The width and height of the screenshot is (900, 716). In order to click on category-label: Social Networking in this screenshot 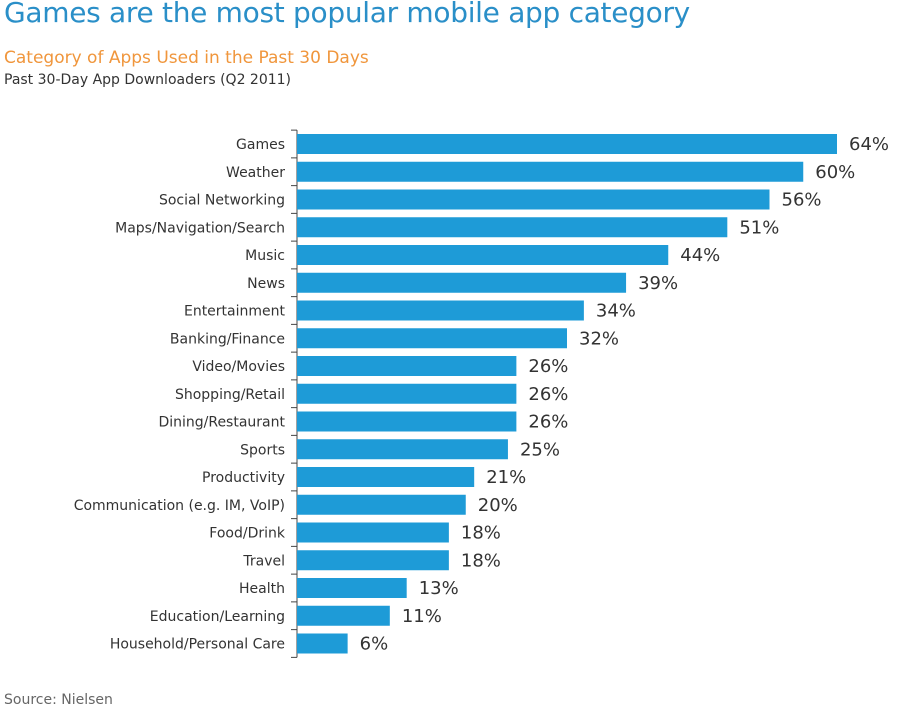, I will do `click(222, 201)`.